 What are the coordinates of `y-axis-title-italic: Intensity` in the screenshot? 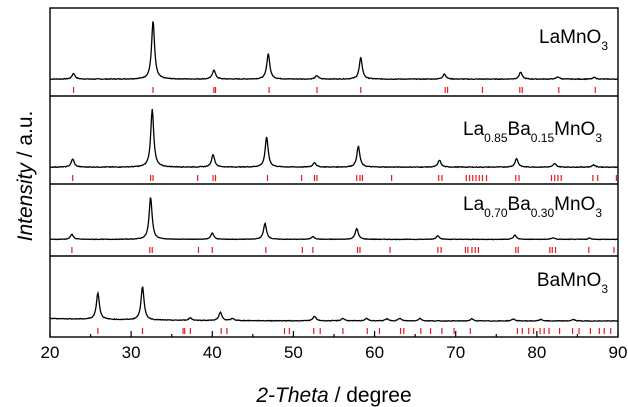 It's located at (25, 202).